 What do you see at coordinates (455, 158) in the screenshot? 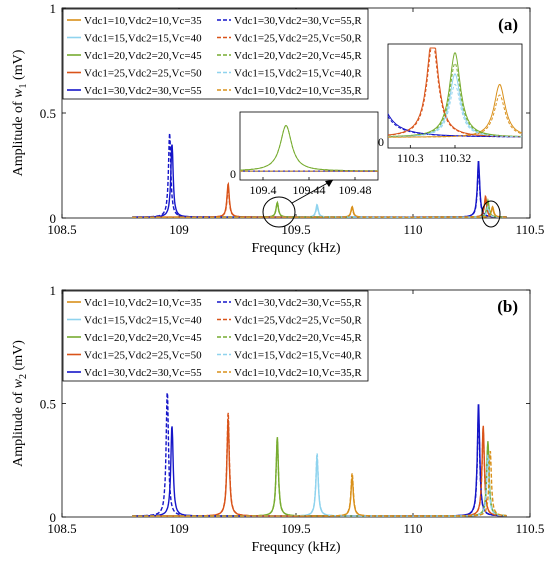
I see `inset-x-tick-label: 110.32` at bounding box center [455, 158].